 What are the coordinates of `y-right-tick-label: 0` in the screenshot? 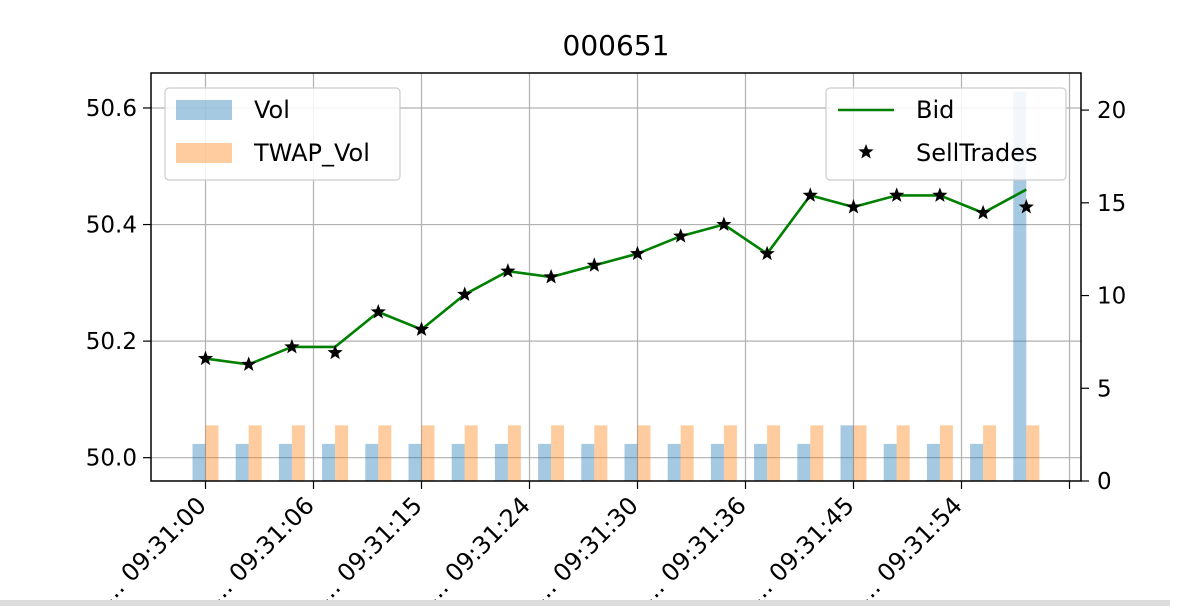 It's located at (1104, 482).